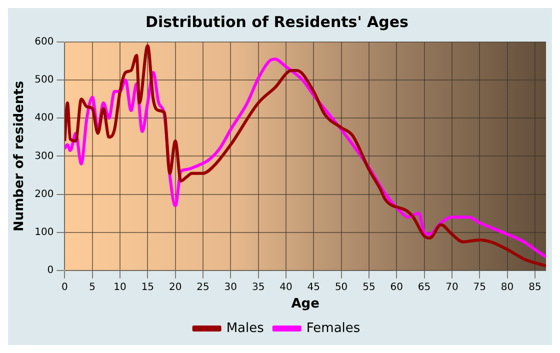  What do you see at coordinates (20, 156) in the screenshot?
I see `y-axis-title: Number of residents` at bounding box center [20, 156].